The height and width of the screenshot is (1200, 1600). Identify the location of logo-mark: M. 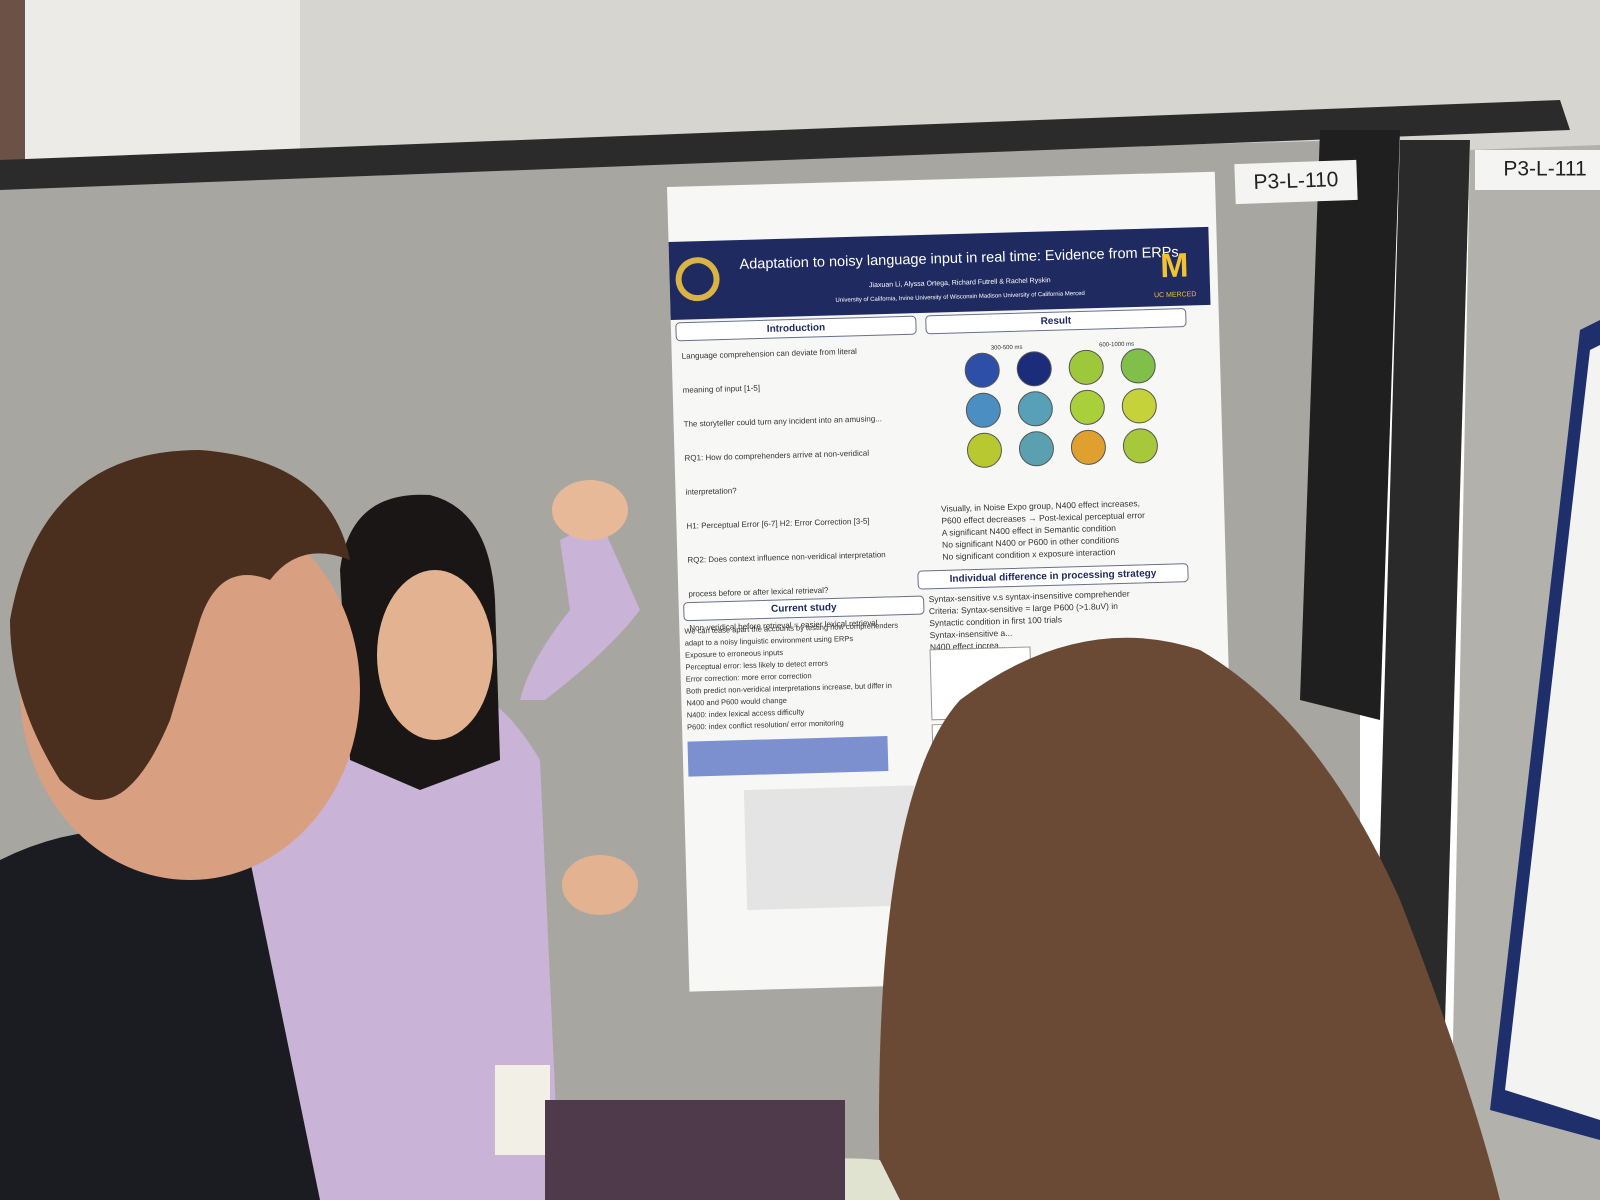
(1174, 265).